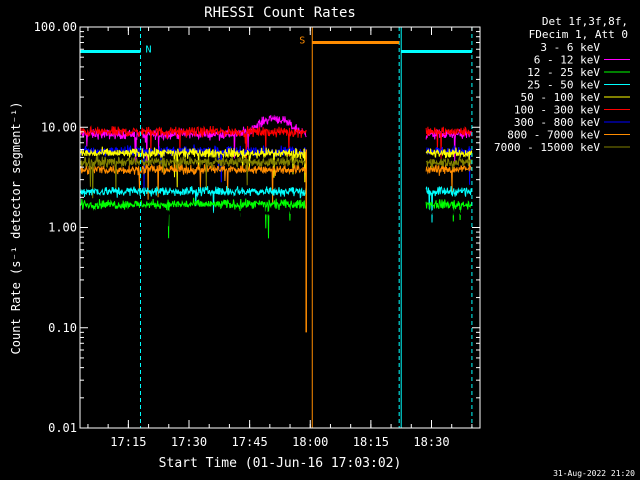 This screenshot has height=480, width=640. I want to click on series-25-to-50keV-line, so click(276, 204).